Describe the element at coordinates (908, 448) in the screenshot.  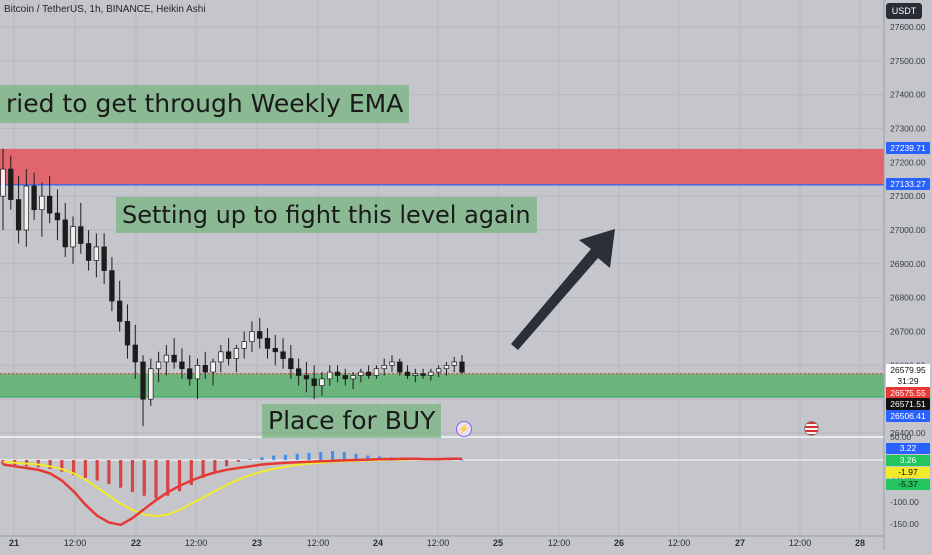
I see `indicator-tag-1: 3.22` at that location.